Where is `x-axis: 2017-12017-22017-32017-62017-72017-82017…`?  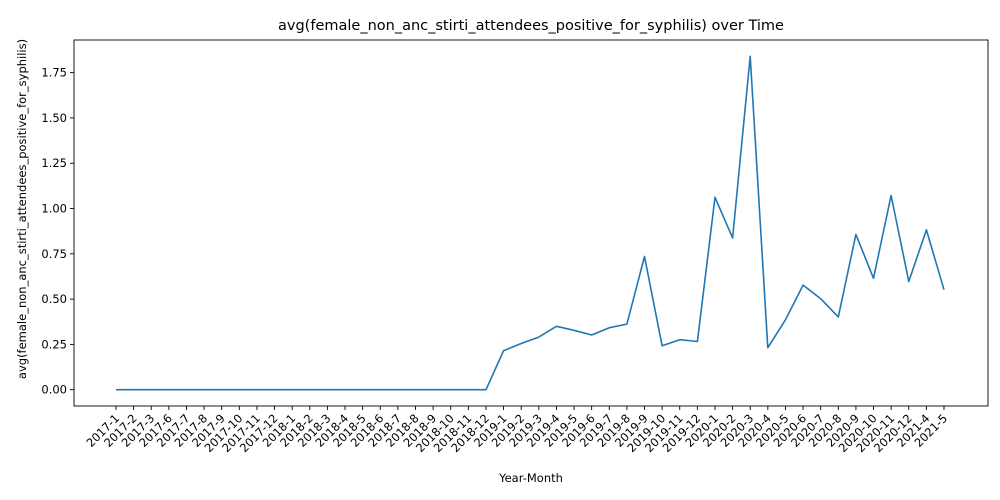
x-axis: 2017-12017-22017-32017-62017-72017-82017… is located at coordinates (516, 430).